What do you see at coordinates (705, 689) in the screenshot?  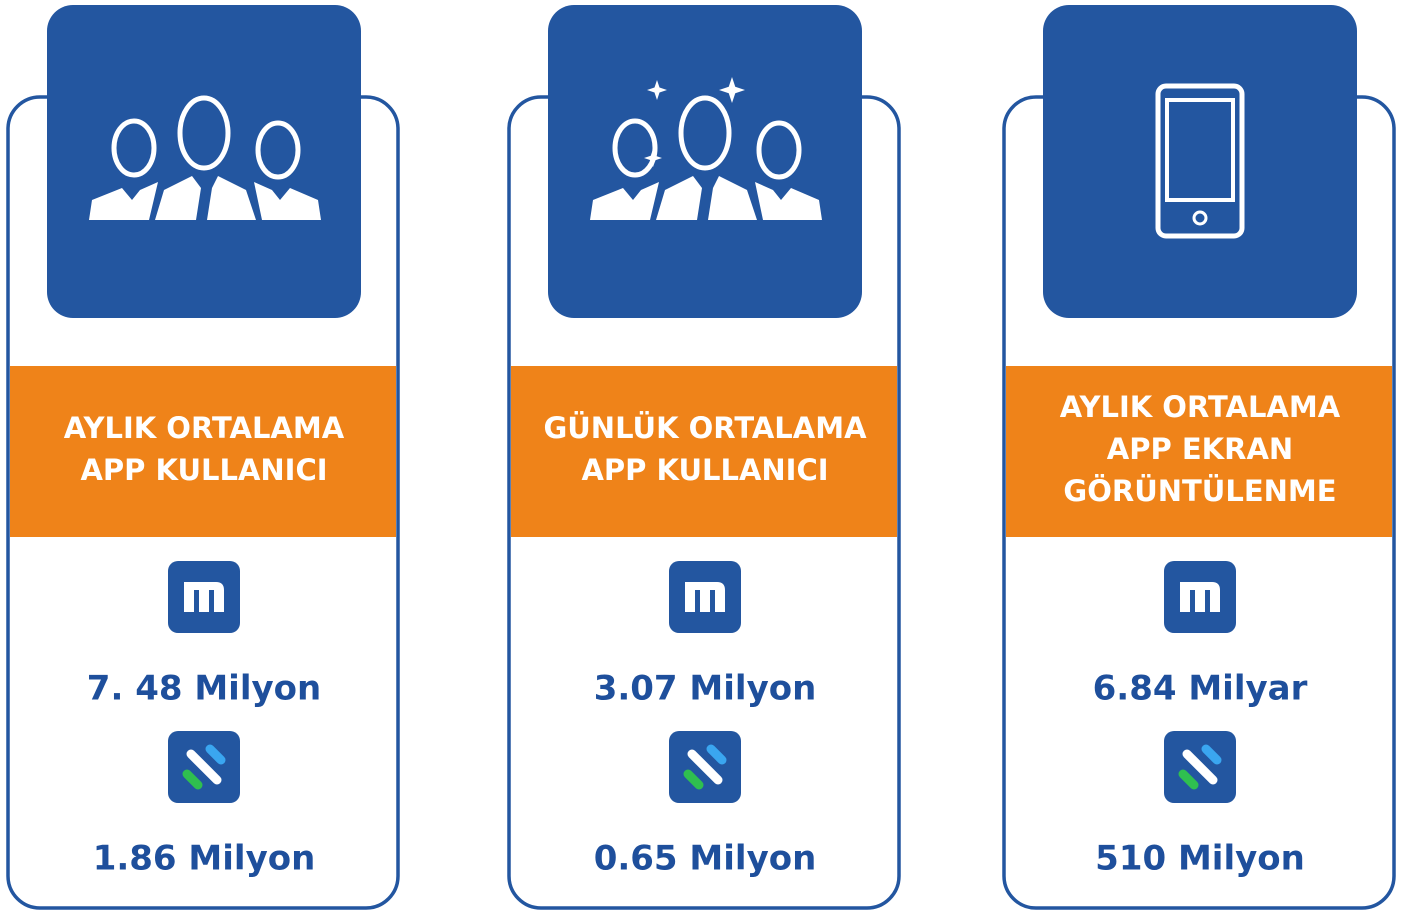 I see `stat-value: 3.07 Milyon` at bounding box center [705, 689].